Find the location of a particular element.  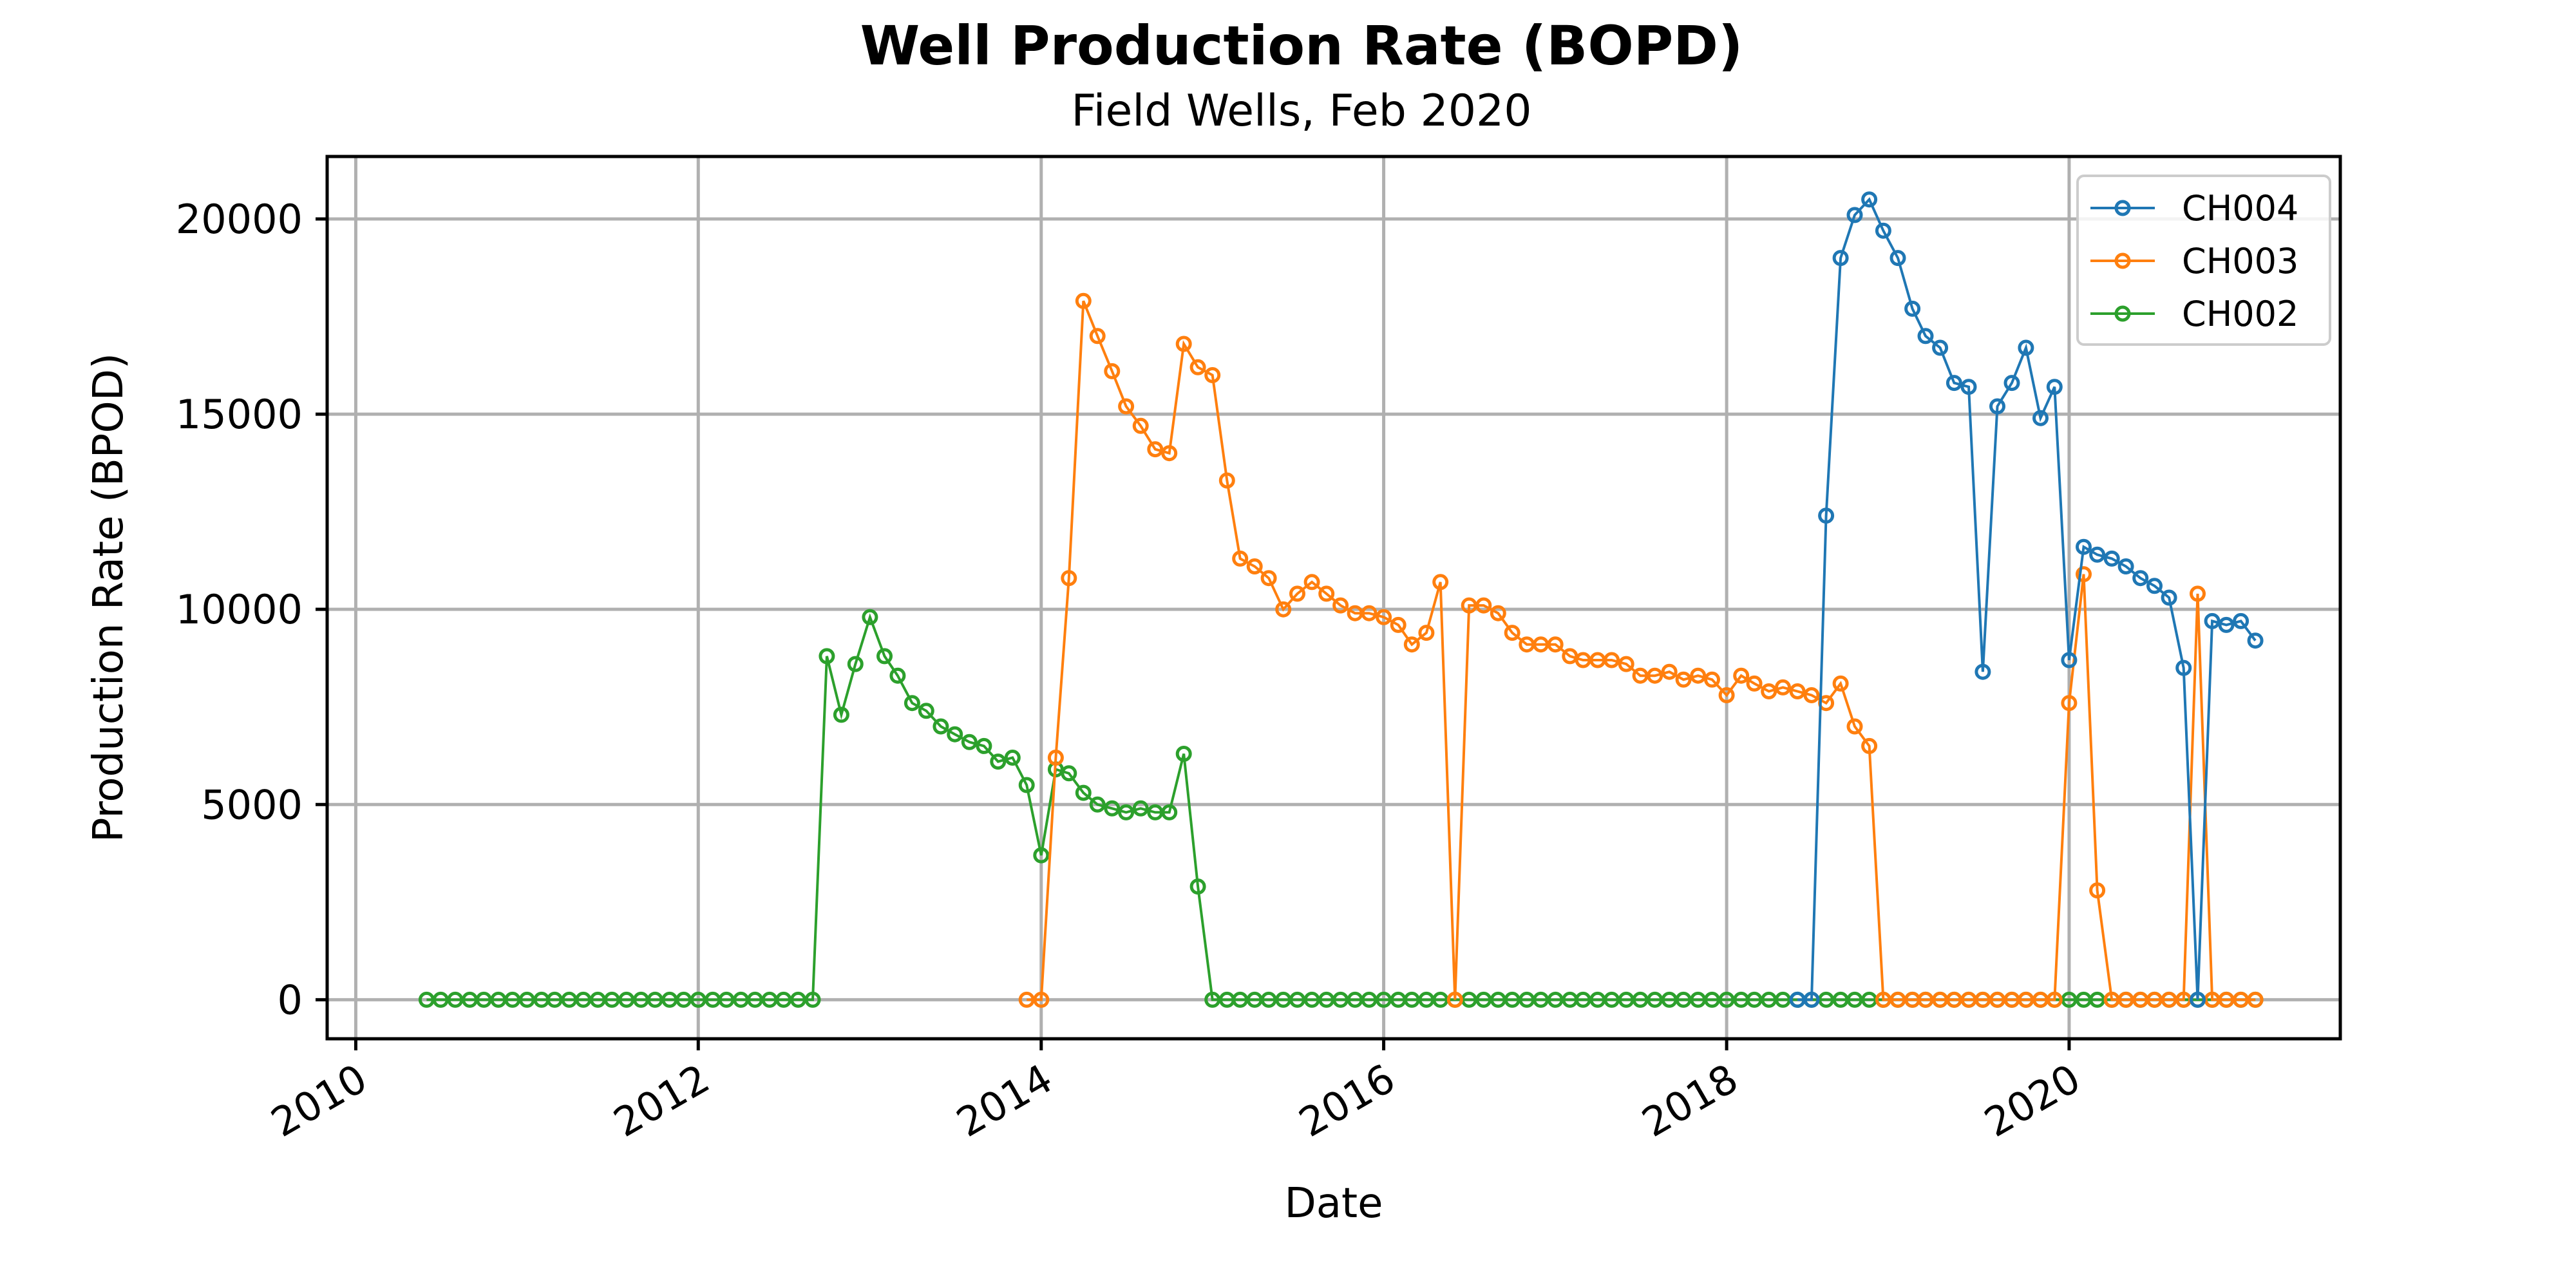

y-axis: 0 5000 10000 15000 20000 is located at coordinates (251, 609).